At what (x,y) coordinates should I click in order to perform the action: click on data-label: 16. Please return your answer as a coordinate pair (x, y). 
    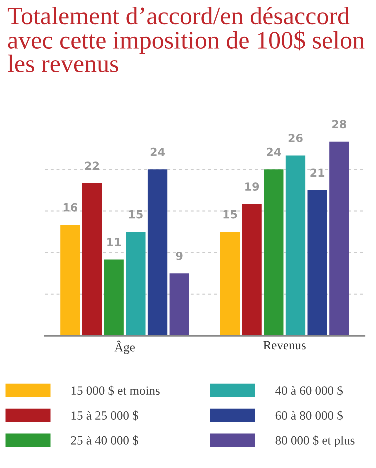
    Looking at the image, I should click on (71, 207).